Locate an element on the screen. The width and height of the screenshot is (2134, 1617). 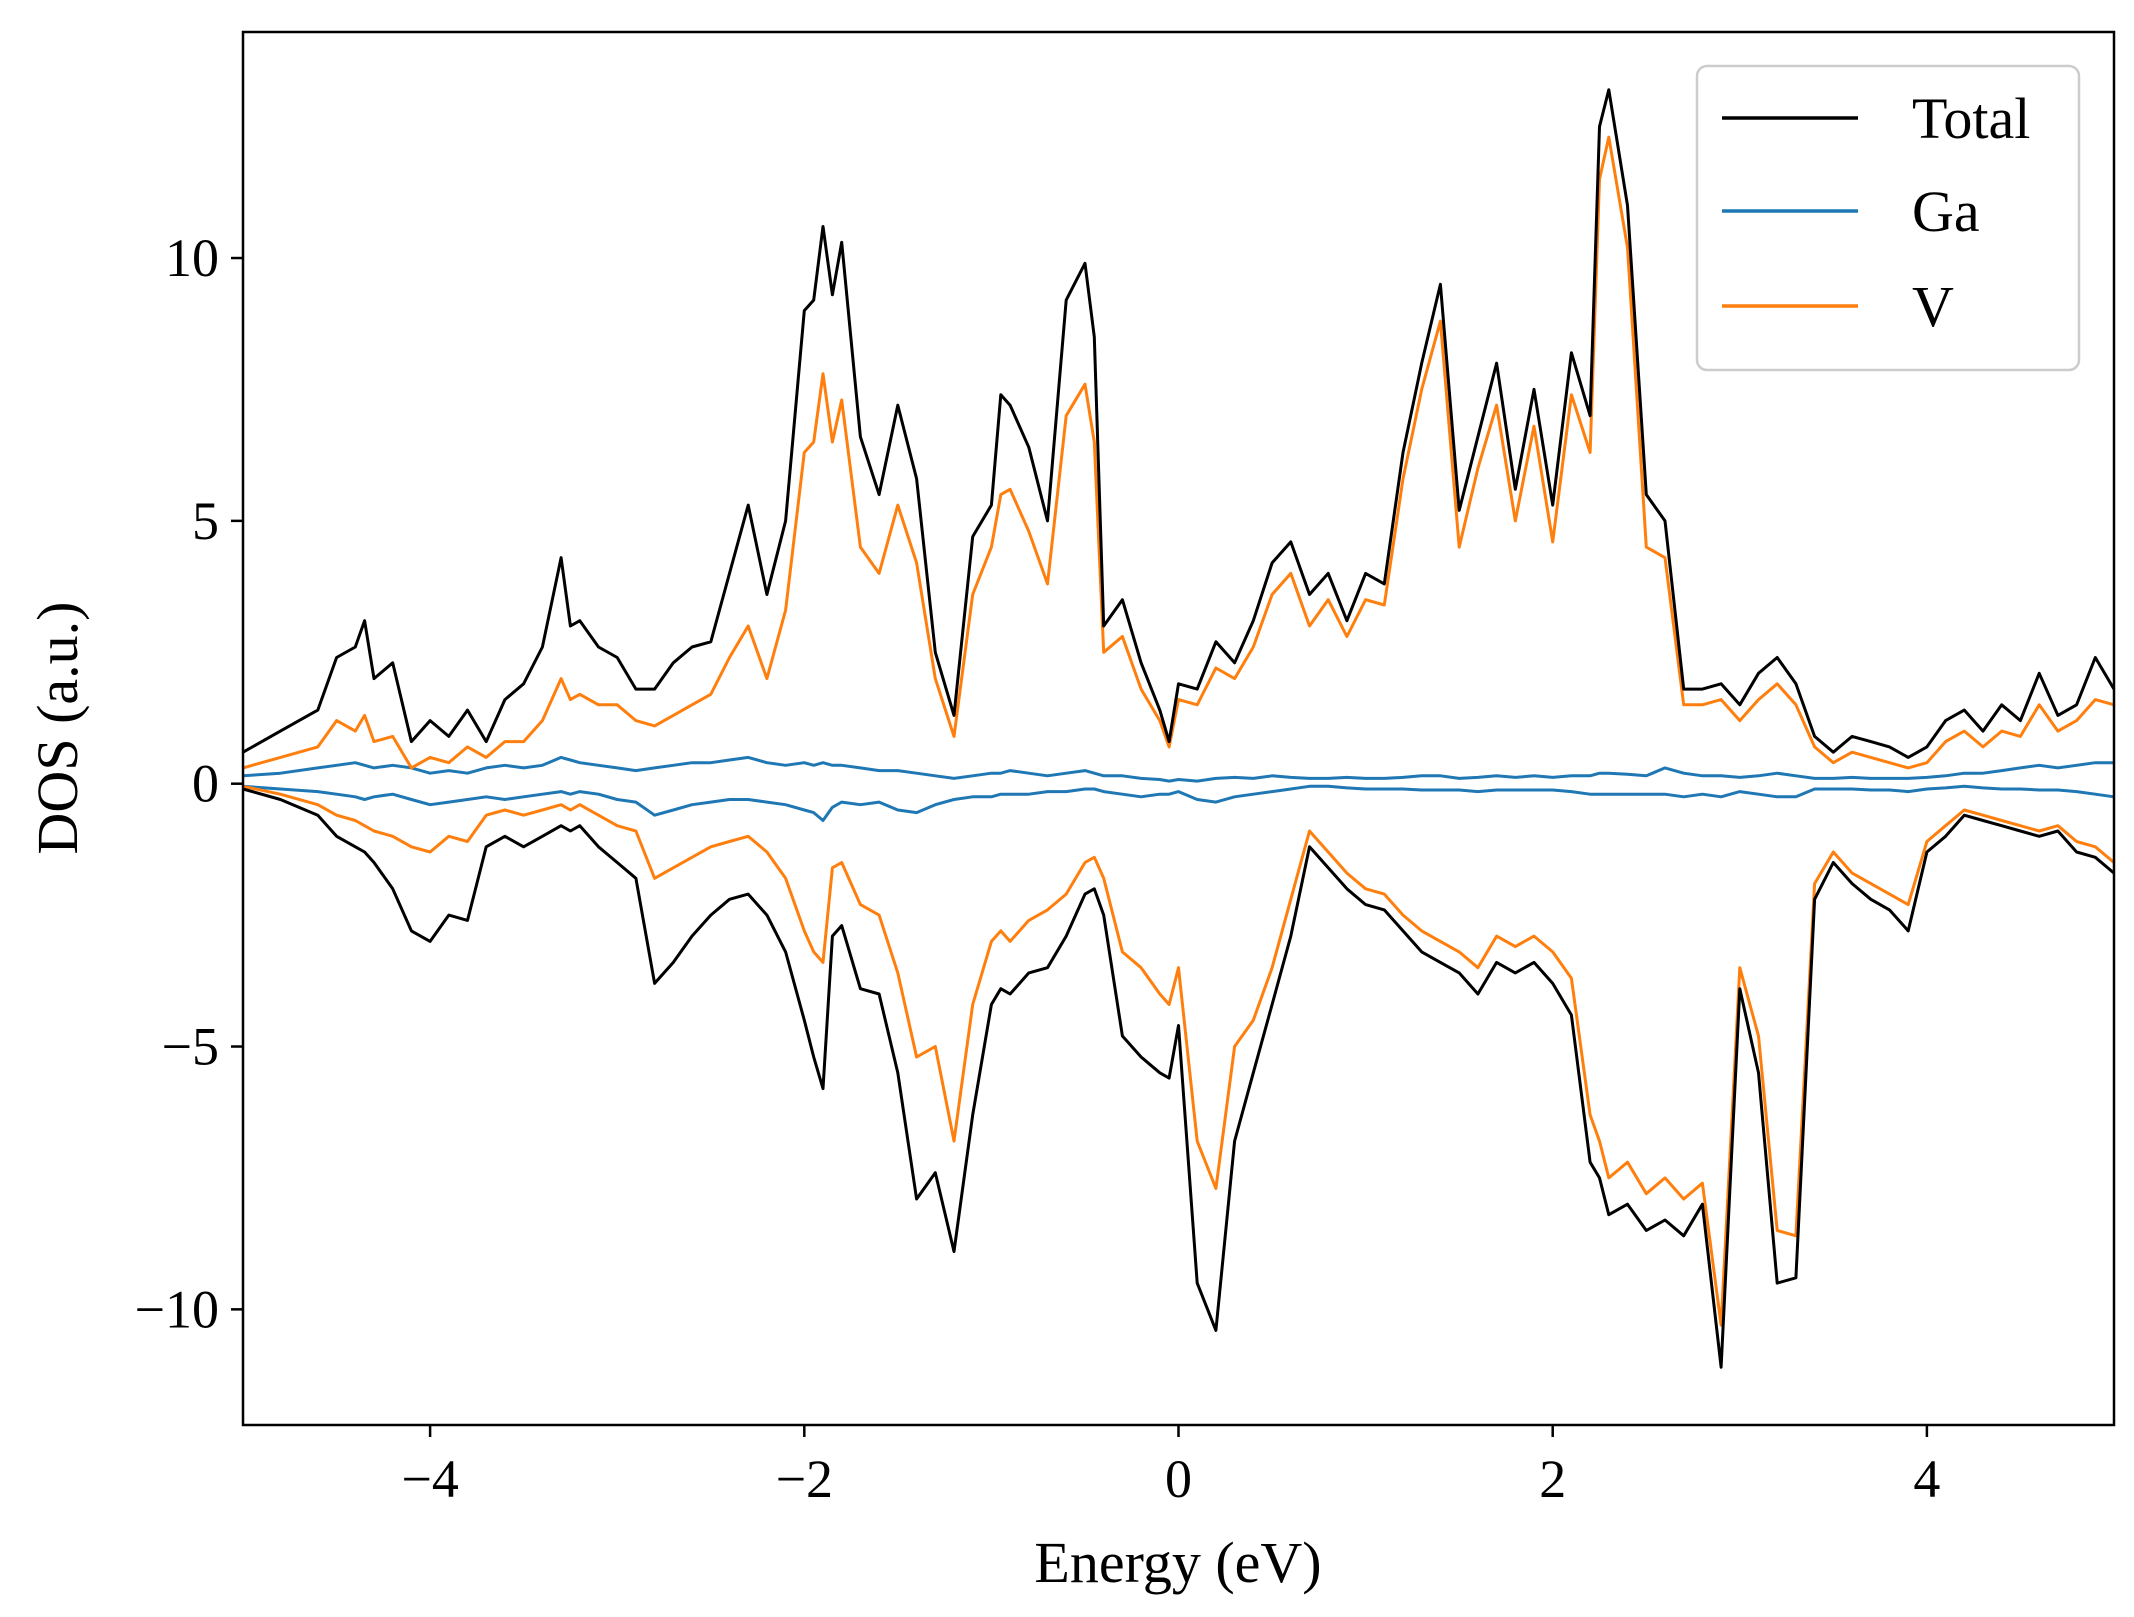
y-tick-label: −5 is located at coordinates (190, 1047).